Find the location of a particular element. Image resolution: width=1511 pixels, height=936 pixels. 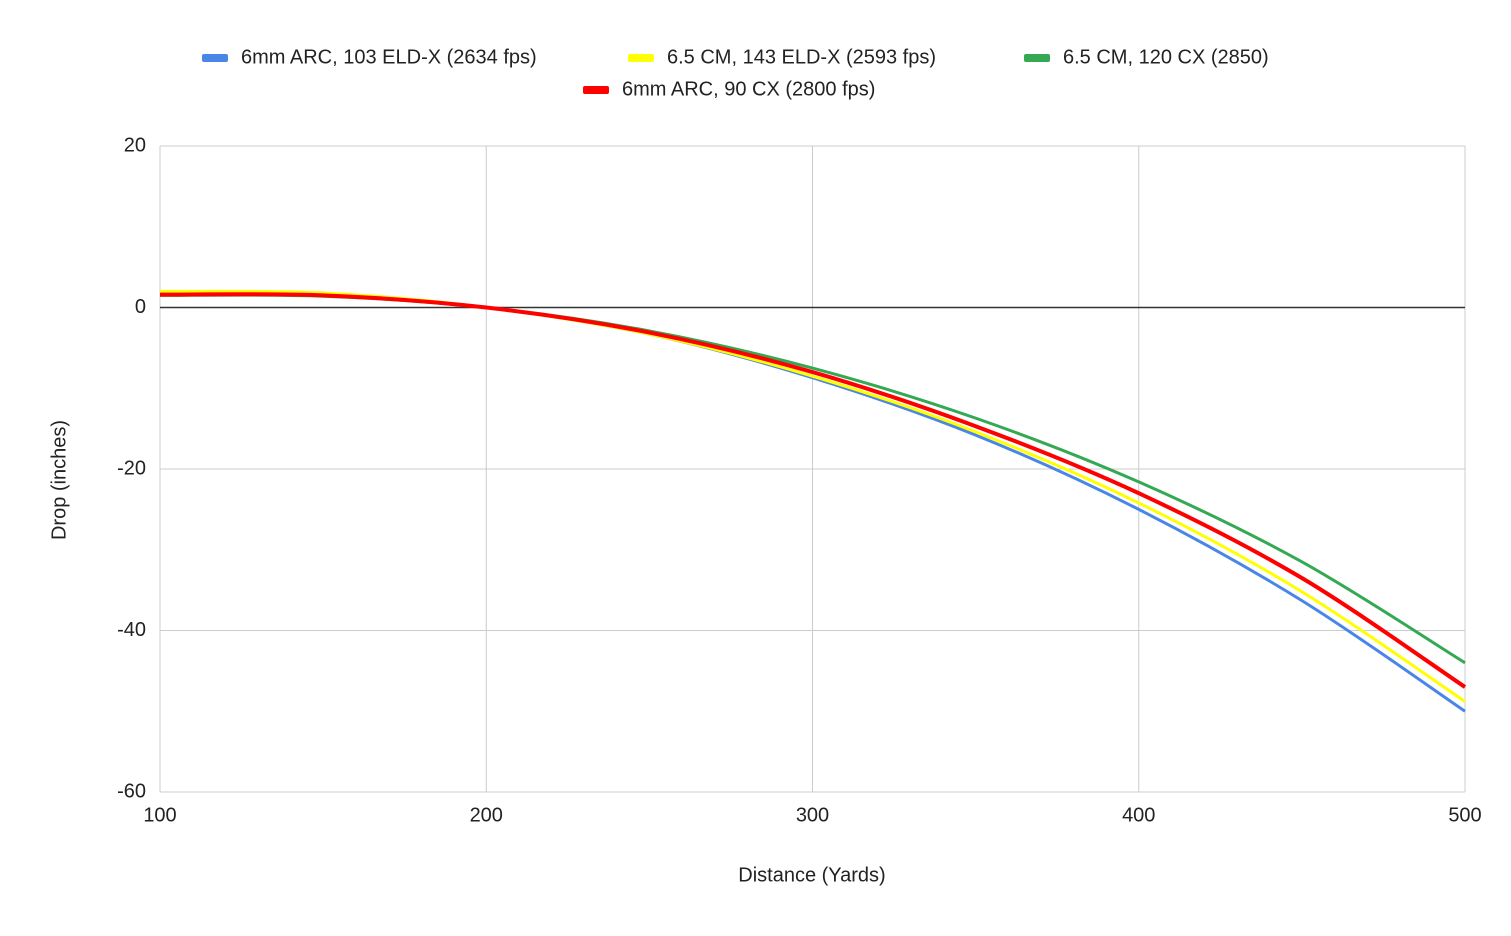

x-axis-title: Distance (Yards) is located at coordinates (811, 875).